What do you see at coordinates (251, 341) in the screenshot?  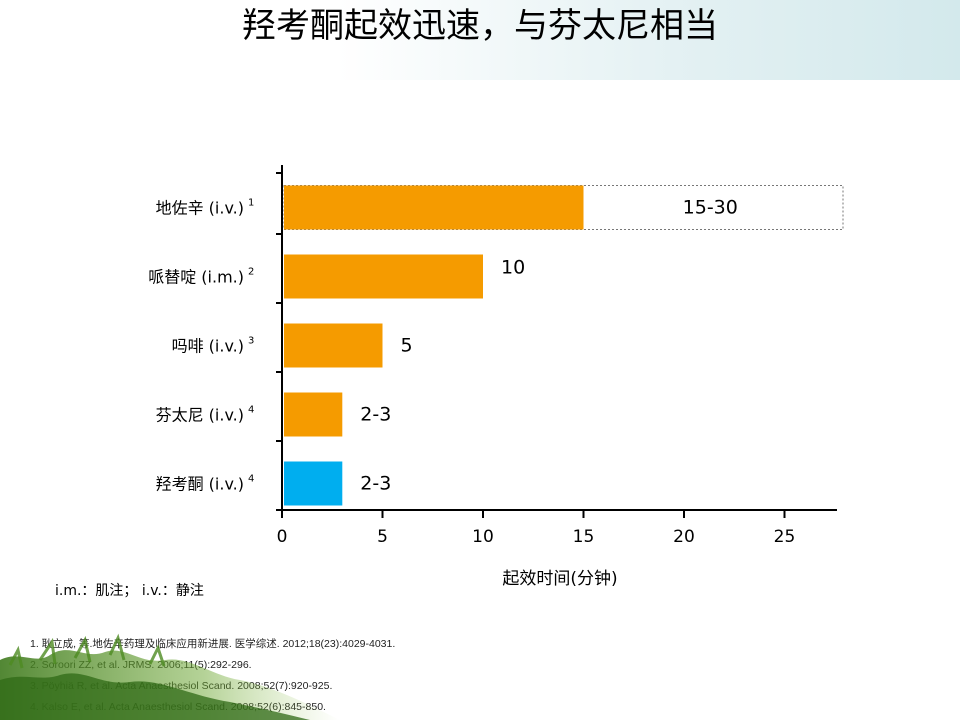 I see `category-ref-superscript: 3` at bounding box center [251, 341].